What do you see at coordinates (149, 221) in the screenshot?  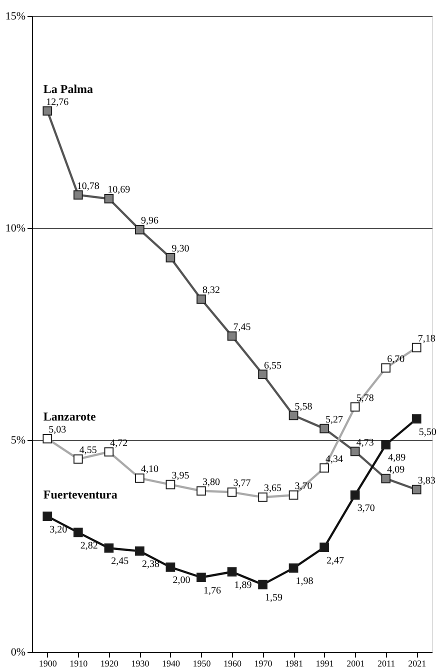 I see `data-label: 9,96` at bounding box center [149, 221].